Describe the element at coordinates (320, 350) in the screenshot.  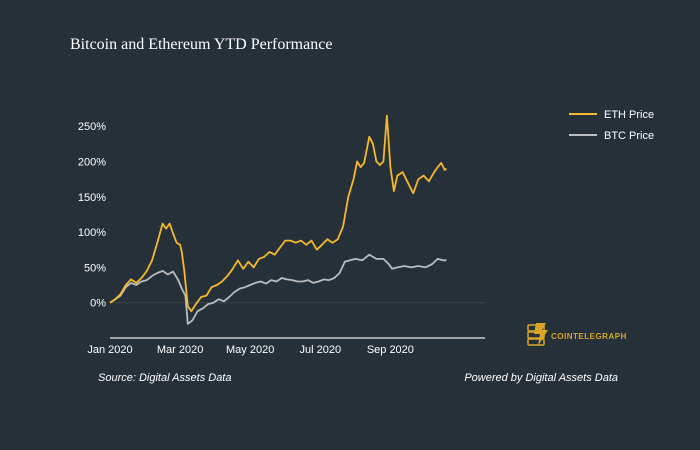
I see `x-tick-label: Jul 2020` at that location.